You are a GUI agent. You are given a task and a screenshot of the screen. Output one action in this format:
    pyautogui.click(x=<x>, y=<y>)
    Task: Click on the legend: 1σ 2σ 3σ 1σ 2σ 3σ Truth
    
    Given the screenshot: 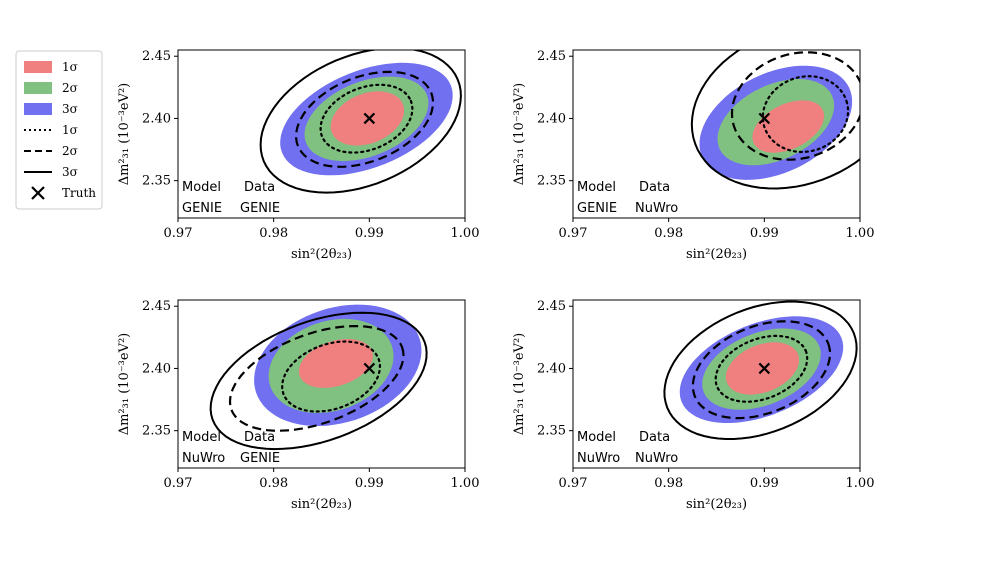 What is the action you would take?
    pyautogui.click(x=59, y=130)
    